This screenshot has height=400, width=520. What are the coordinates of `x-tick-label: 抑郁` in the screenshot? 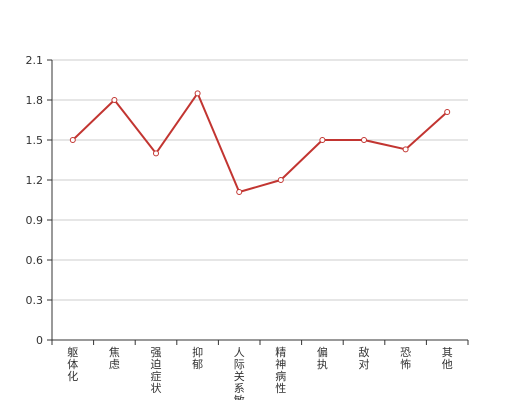 It's located at (197, 358).